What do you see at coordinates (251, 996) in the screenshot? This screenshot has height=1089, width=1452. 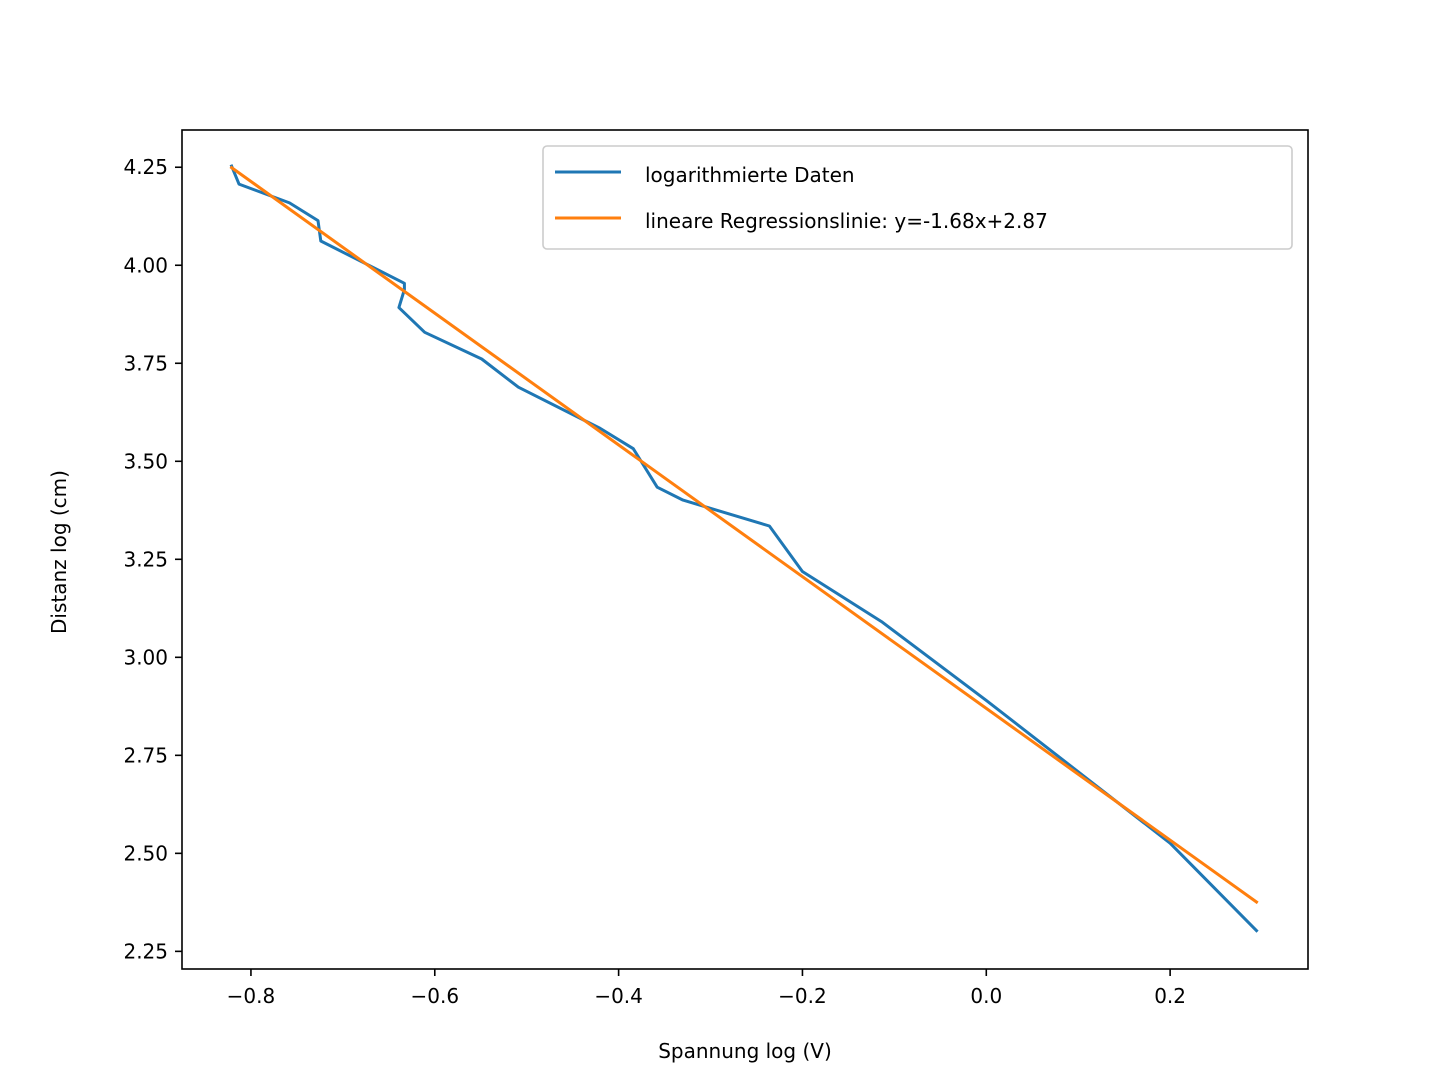 I see `x-tick-label: −0.8` at bounding box center [251, 996].